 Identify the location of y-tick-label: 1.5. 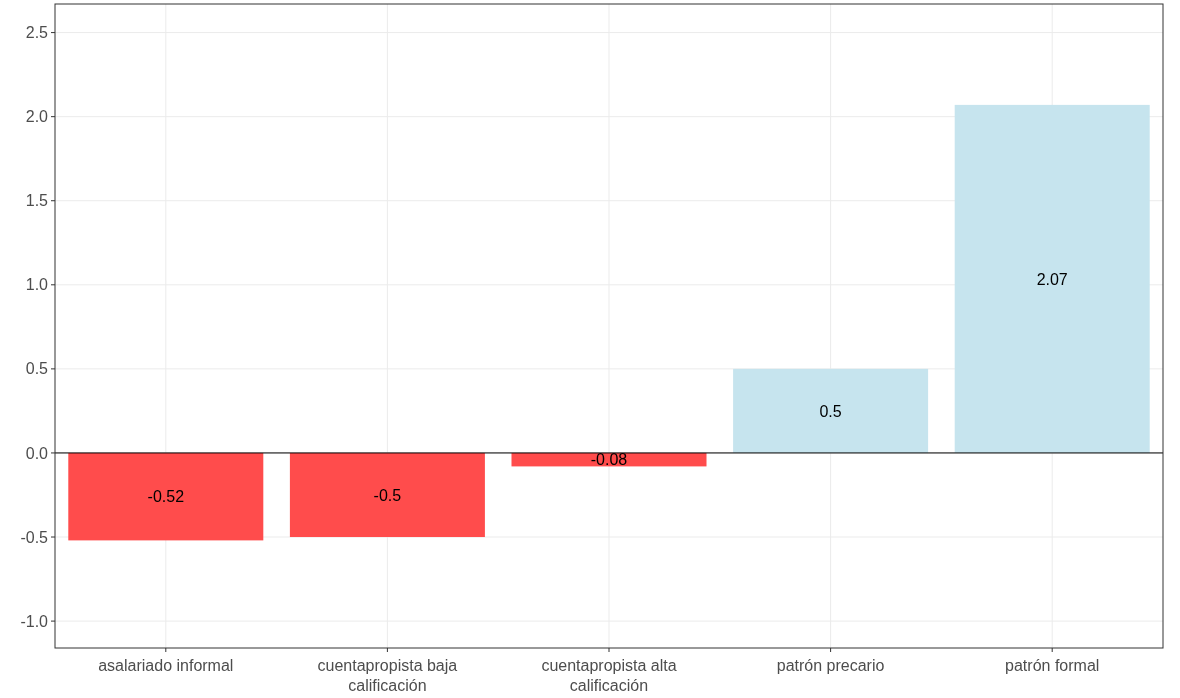
(37, 201).